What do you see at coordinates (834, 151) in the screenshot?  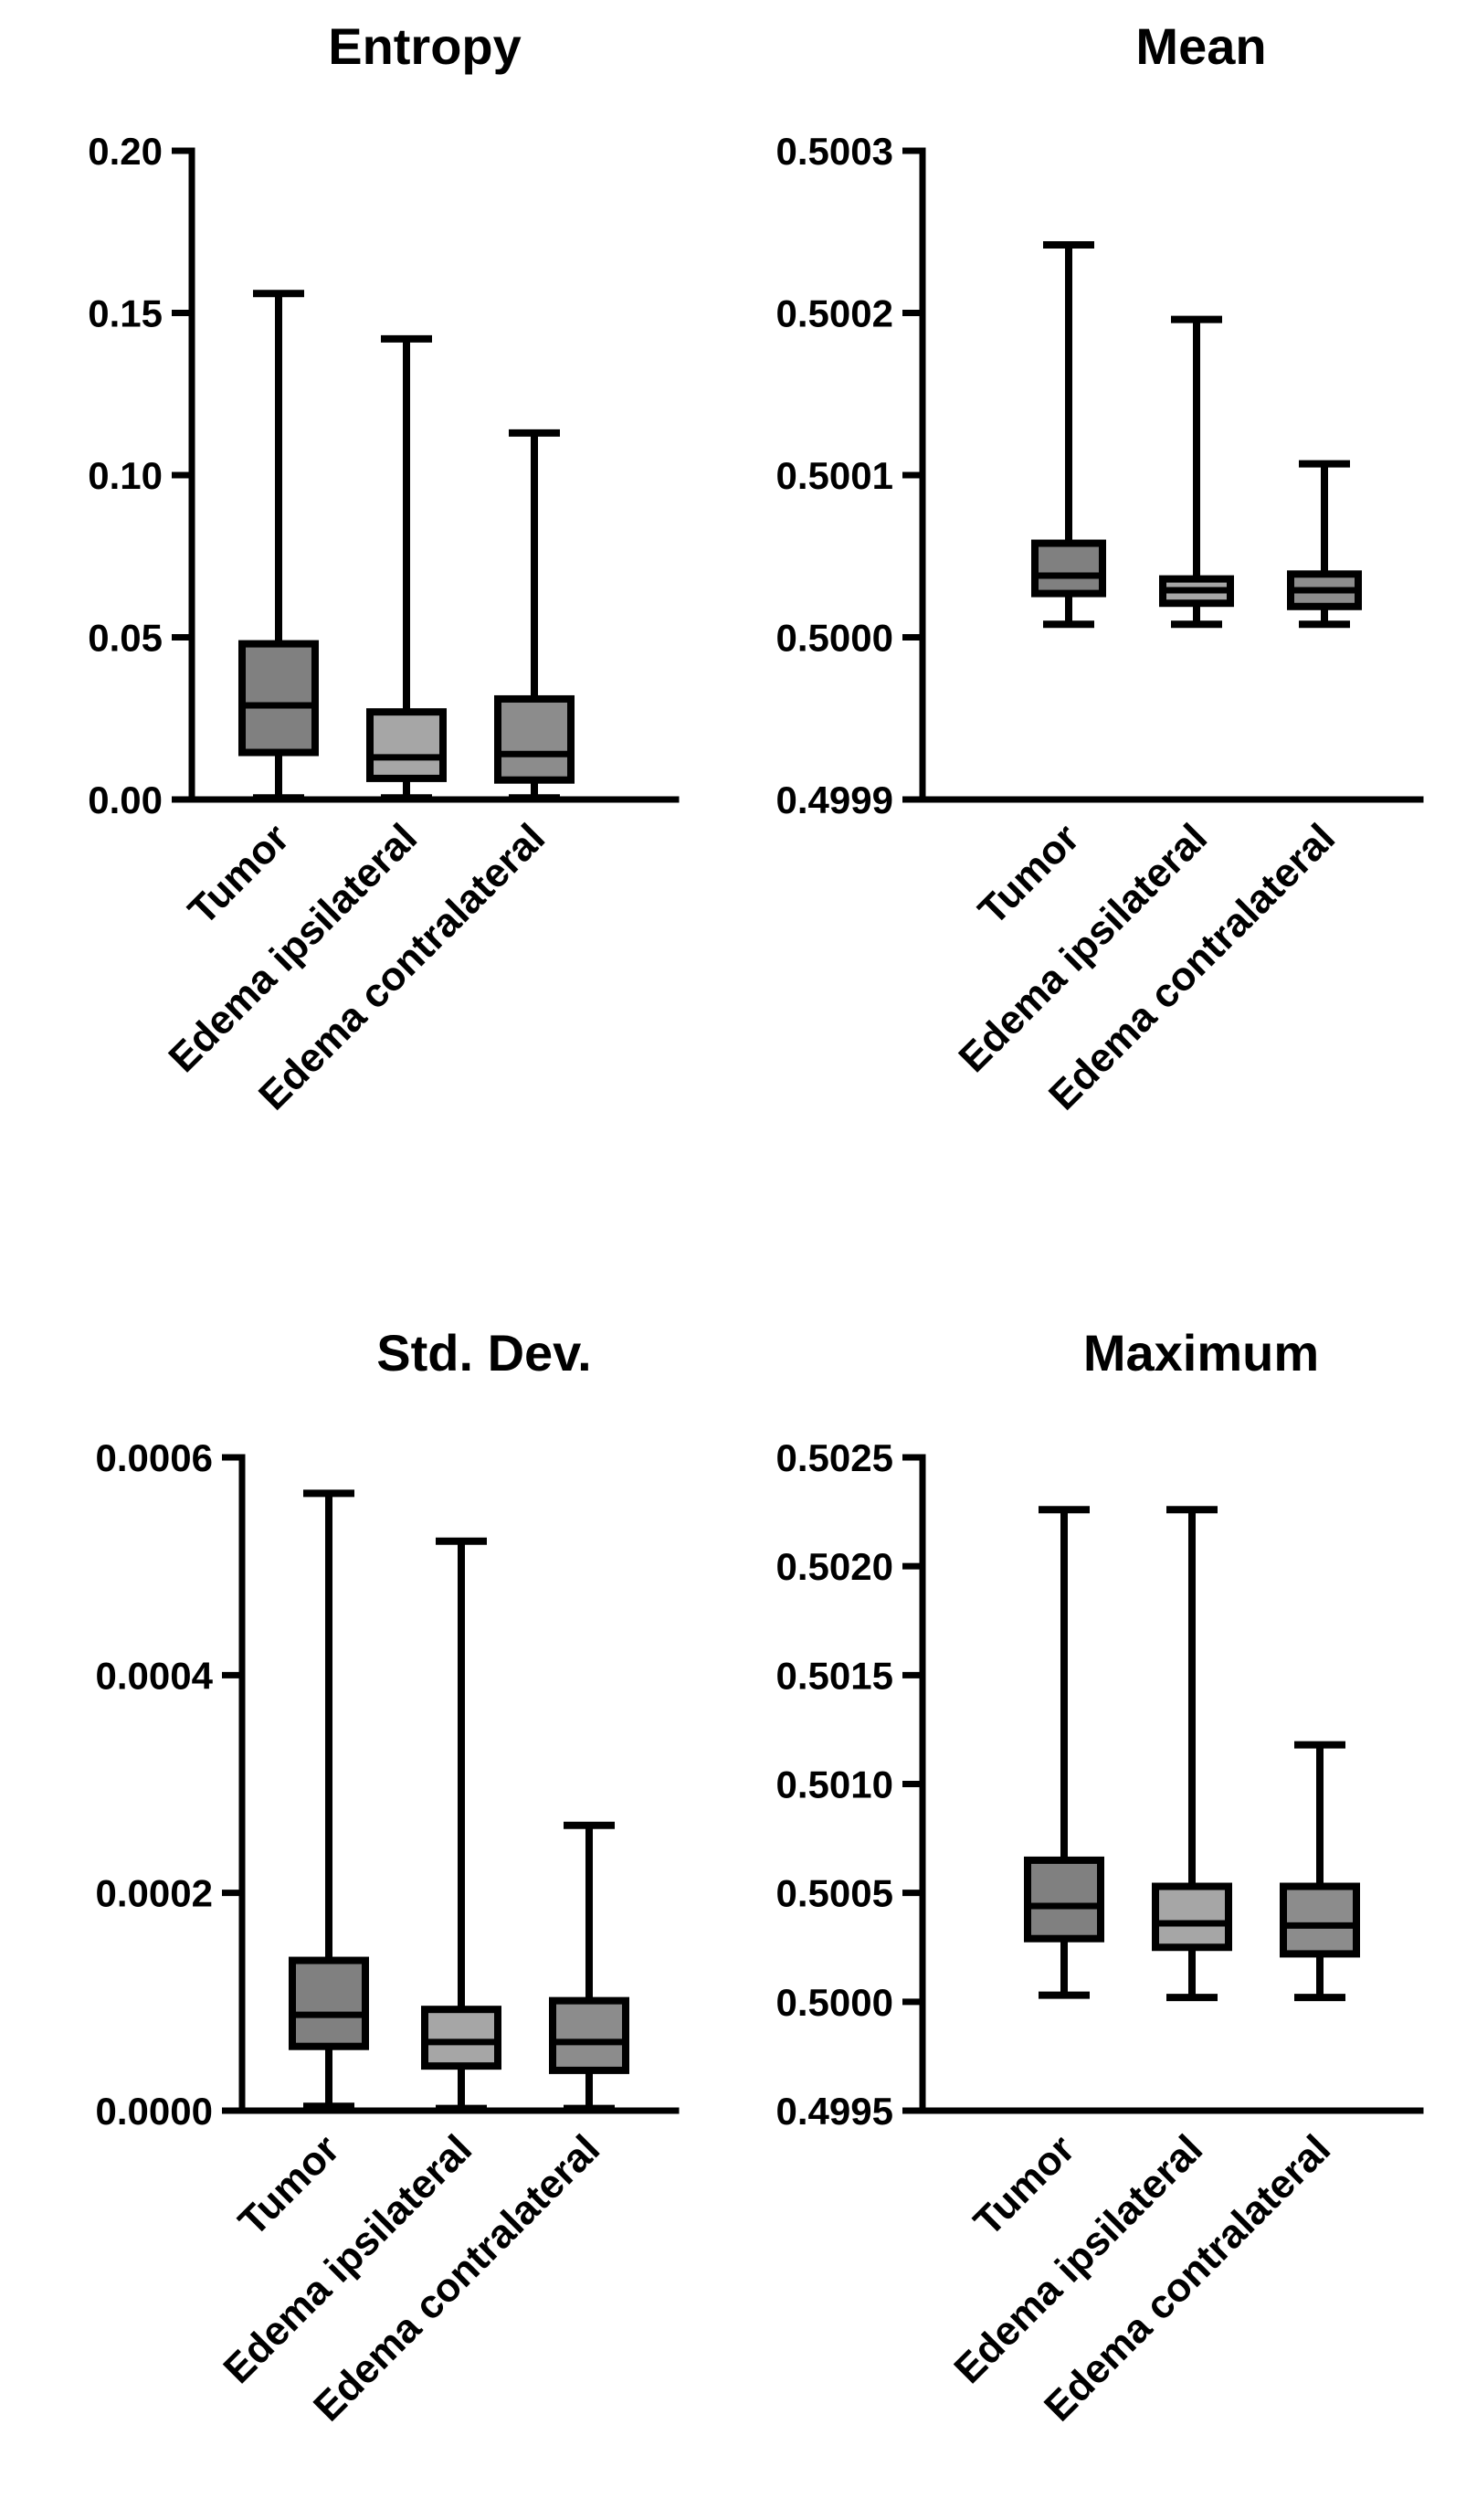 I see `mean-y-tick-label: 0.5003` at bounding box center [834, 151].